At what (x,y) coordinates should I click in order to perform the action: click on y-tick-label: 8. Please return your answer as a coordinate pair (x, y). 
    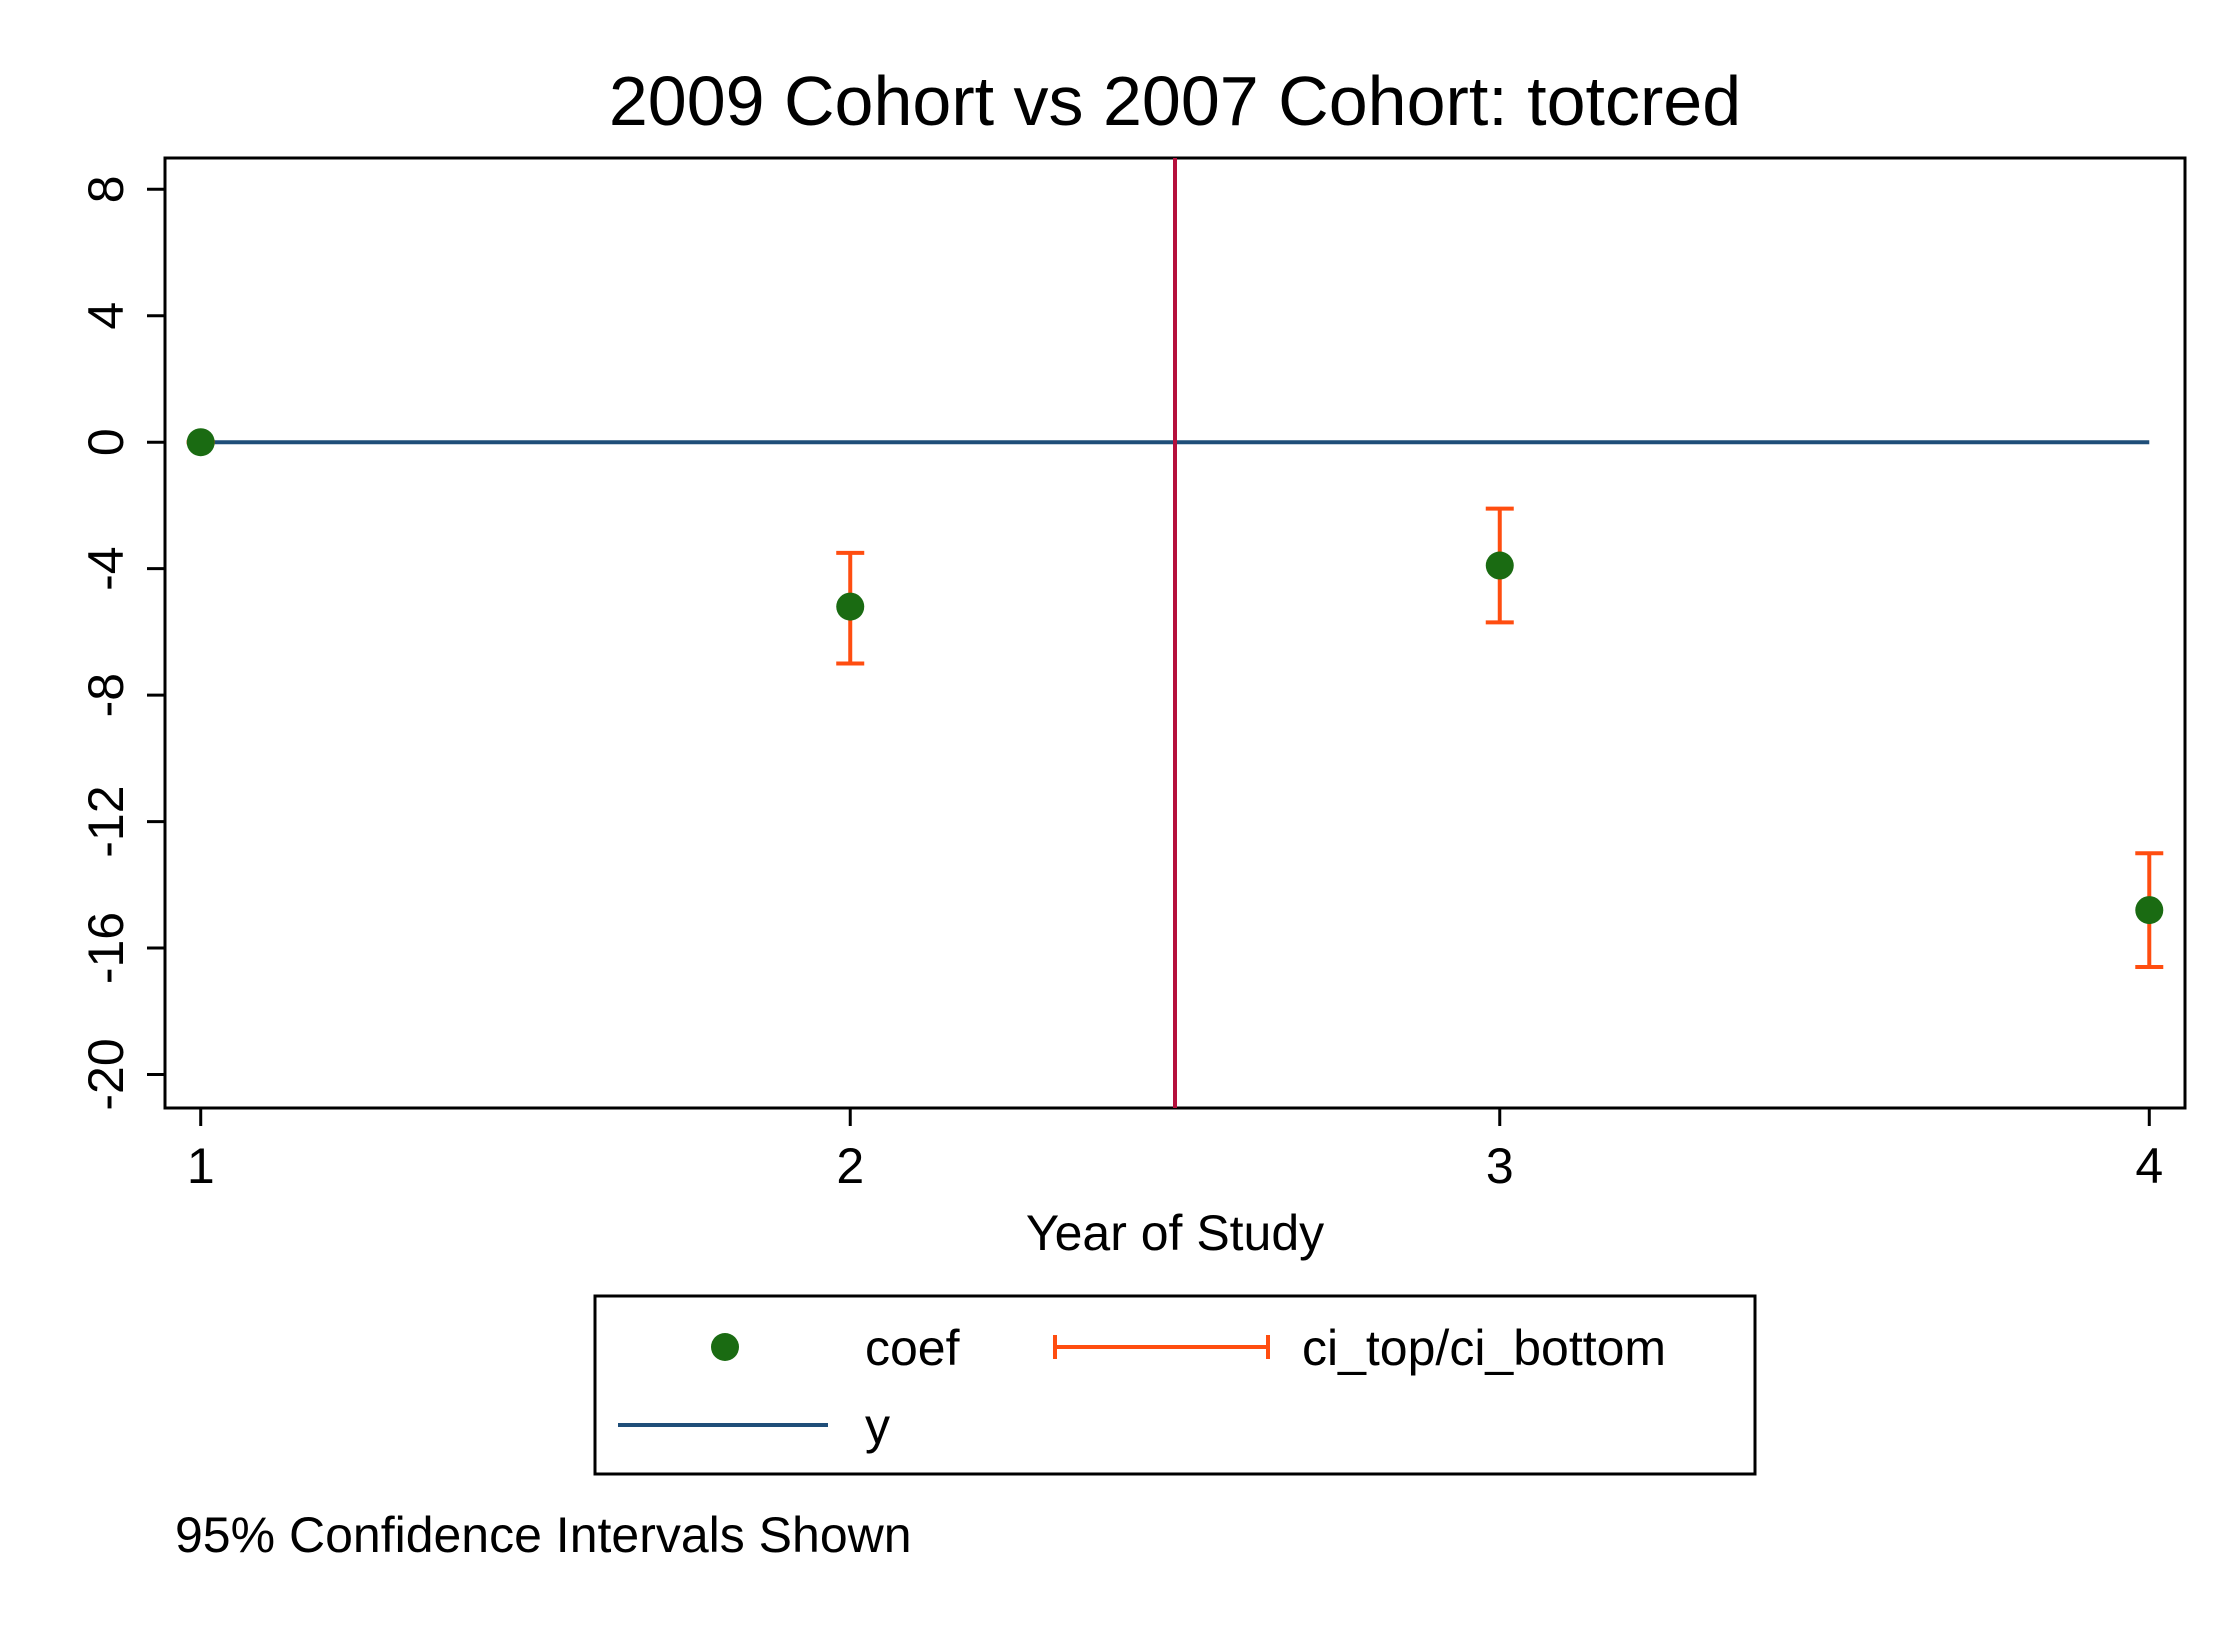
    Looking at the image, I should click on (106, 189).